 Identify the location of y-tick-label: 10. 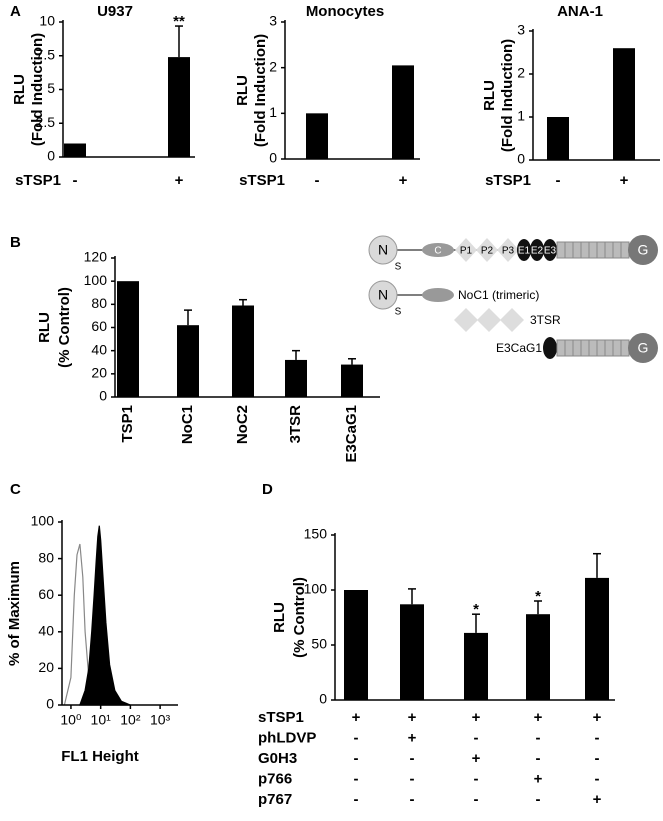
(47, 21).